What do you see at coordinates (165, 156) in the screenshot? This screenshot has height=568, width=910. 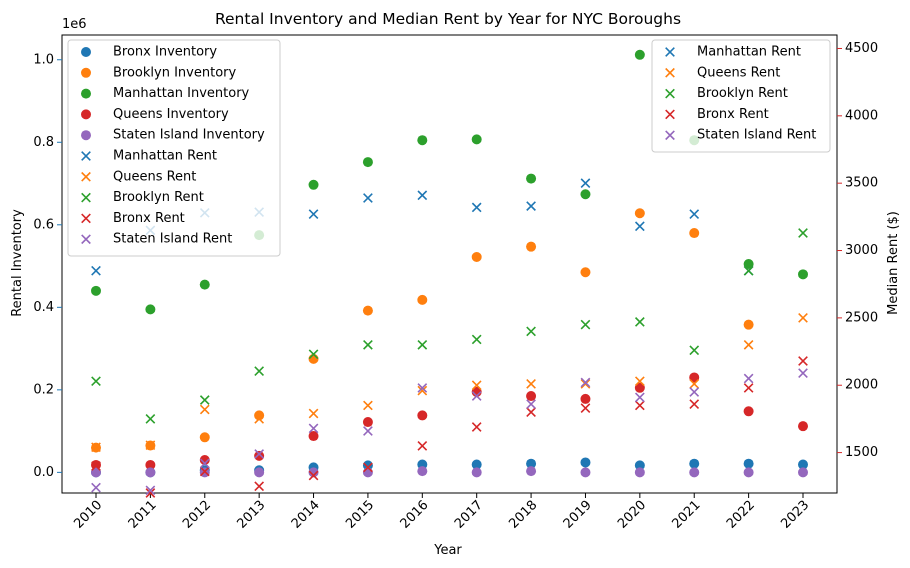 I see `legend-label: Manhattan Rent` at bounding box center [165, 156].